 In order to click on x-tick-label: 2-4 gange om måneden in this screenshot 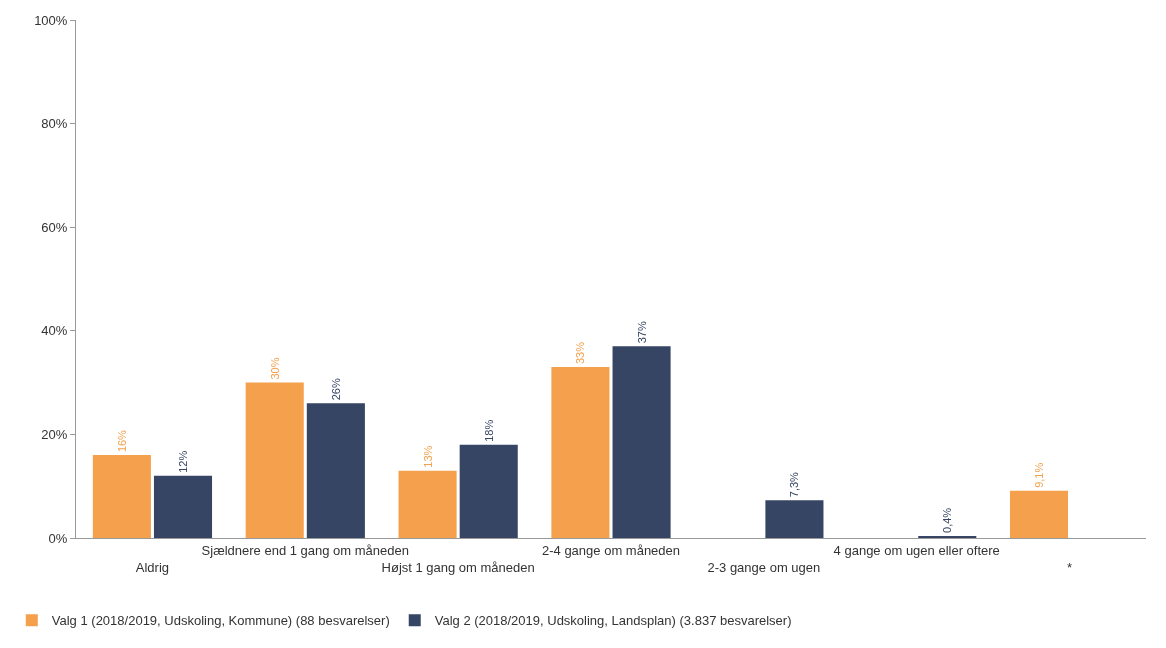, I will do `click(611, 550)`.